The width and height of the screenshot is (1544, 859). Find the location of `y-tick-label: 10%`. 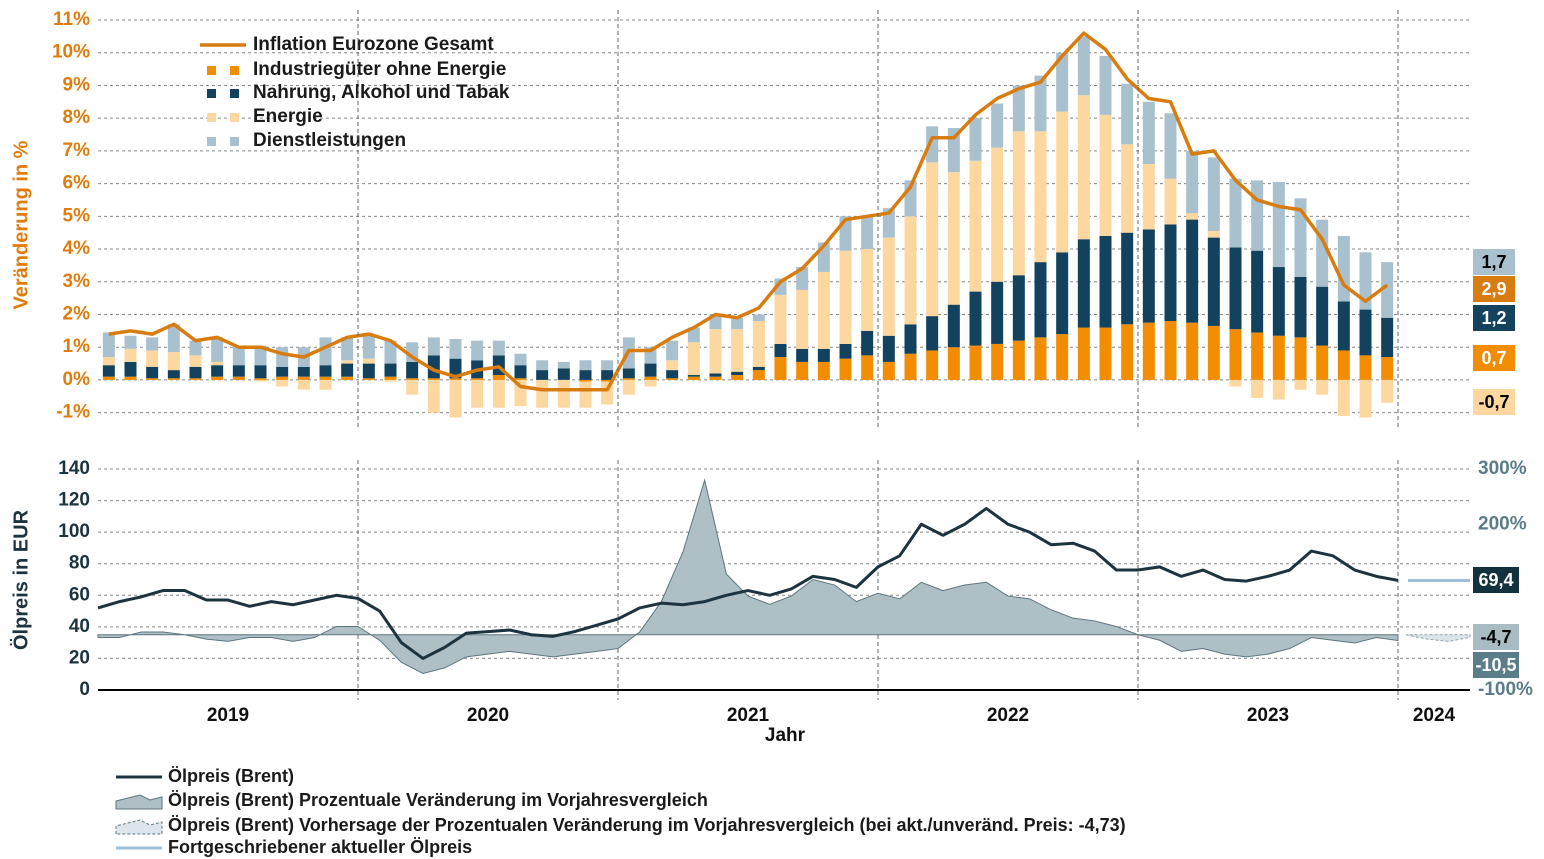

y-tick-label: 10% is located at coordinates (71, 52).